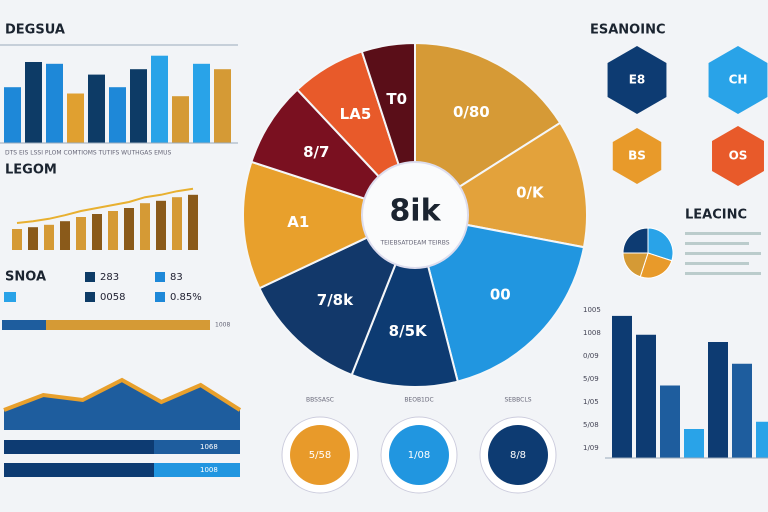 Image resolution: width=768 pixels, height=512 pixels. Describe the element at coordinates (471, 112) in the screenshot. I see `pie-label: 0/80` at that location.